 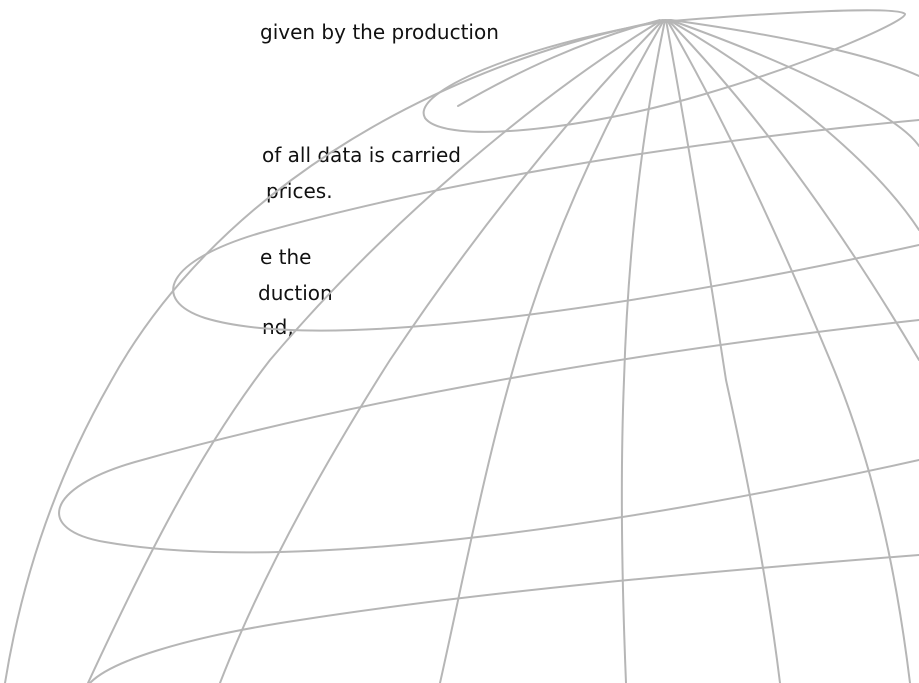 I want to click on text-line-1: given by the production, so click(x=379, y=32).